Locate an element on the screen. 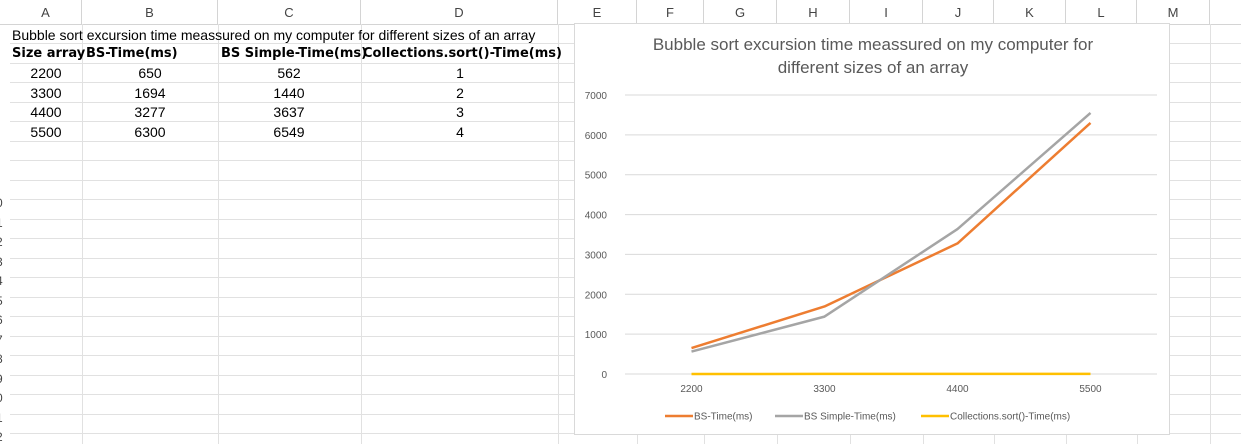  y-tick-label: 4000 is located at coordinates (596, 216).